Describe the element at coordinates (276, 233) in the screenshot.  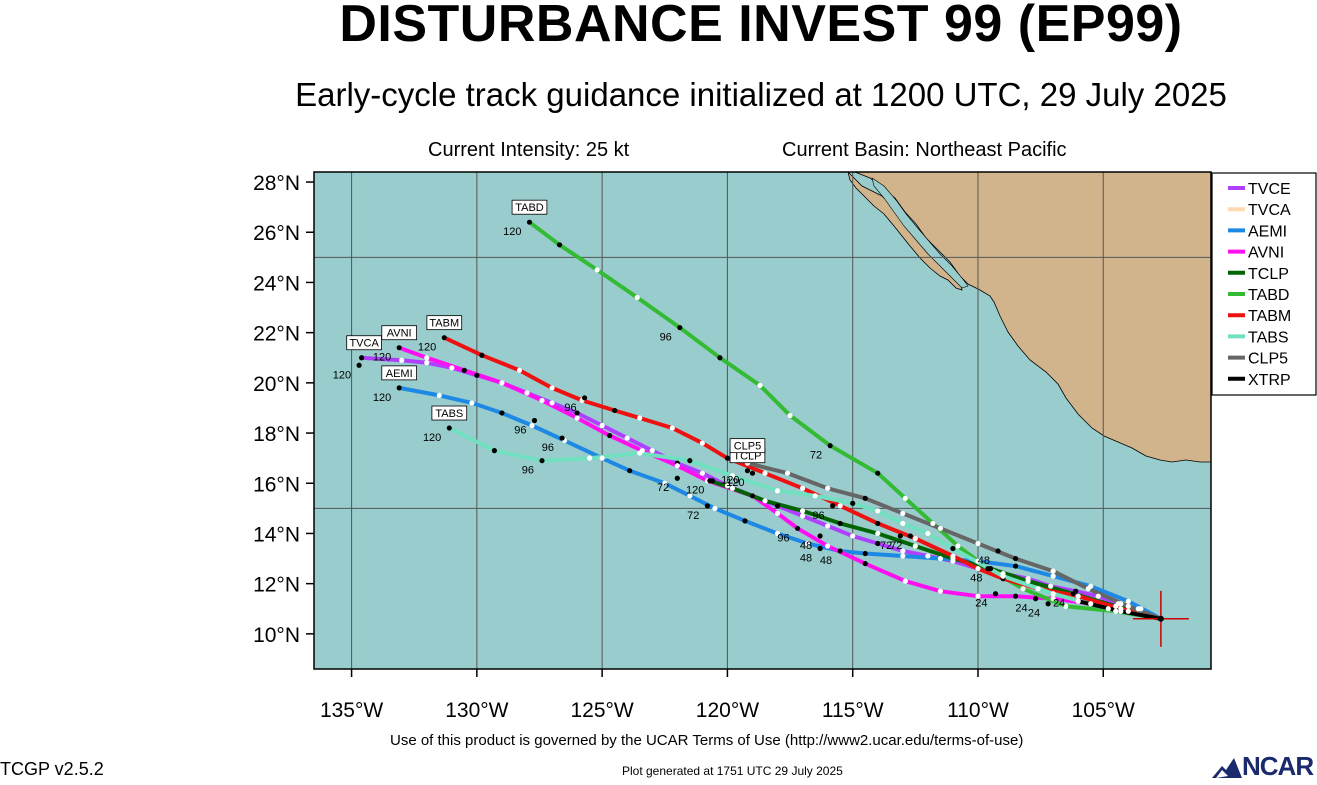
I see `y-tick-label: 26°N` at that location.